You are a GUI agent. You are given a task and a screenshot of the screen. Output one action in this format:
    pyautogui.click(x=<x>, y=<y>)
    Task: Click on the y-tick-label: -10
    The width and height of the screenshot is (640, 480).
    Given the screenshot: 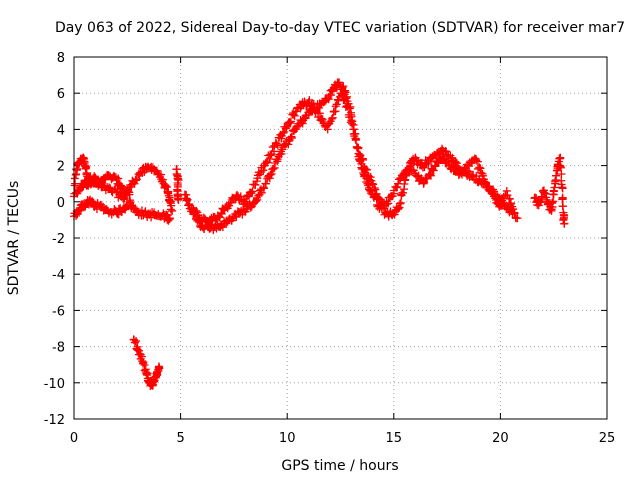 What is the action you would take?
    pyautogui.click(x=54, y=384)
    